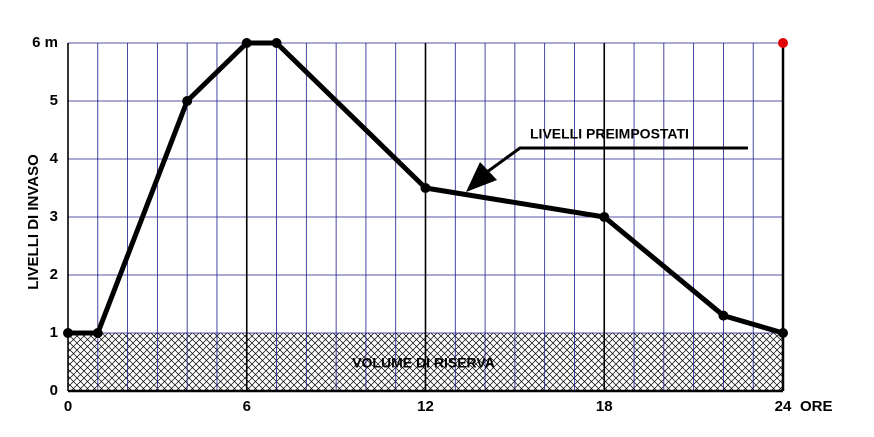 Image resolution: width=874 pixels, height=437 pixels. I want to click on annotation-arrow, so click(481, 177).